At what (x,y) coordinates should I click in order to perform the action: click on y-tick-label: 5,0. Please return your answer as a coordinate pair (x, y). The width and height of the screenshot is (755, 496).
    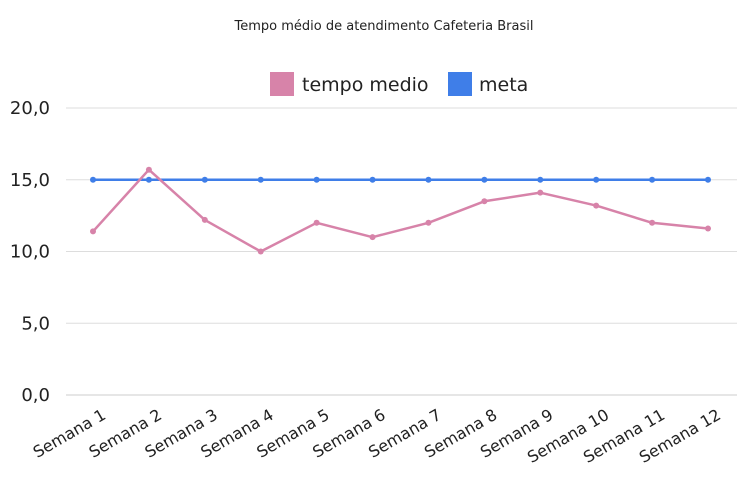
    Looking at the image, I should click on (35, 323).